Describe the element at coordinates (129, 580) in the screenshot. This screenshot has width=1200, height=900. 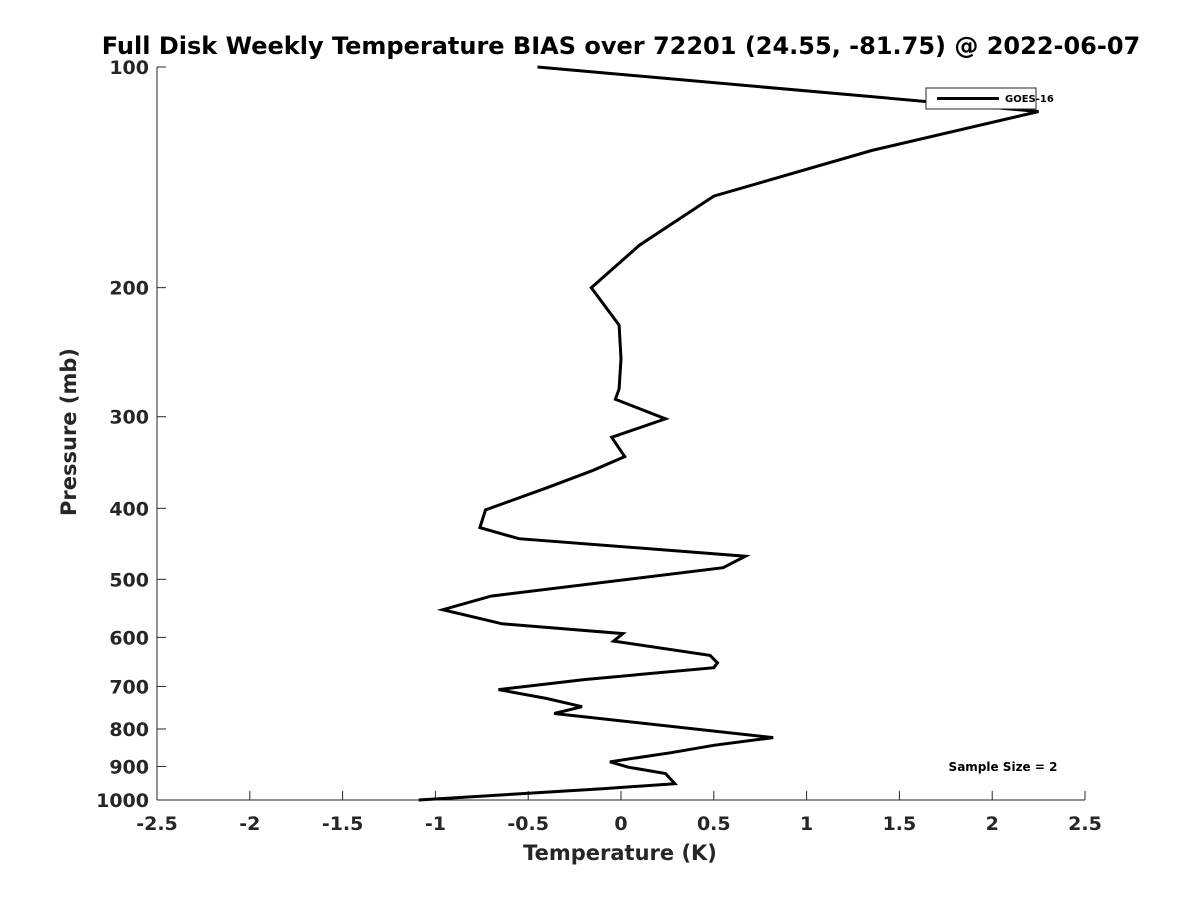
I see `y-tick-label: 500` at that location.